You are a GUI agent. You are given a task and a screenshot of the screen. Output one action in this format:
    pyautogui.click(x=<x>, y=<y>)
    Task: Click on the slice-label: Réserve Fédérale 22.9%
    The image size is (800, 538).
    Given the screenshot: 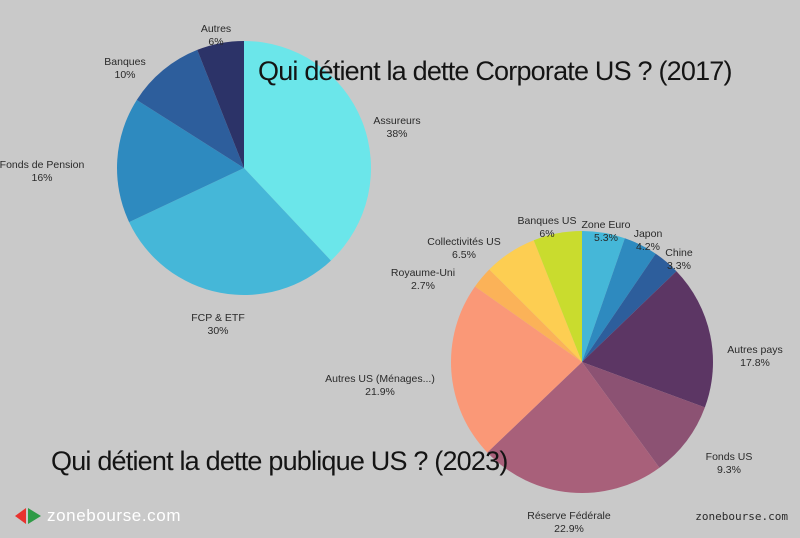 What is the action you would take?
    pyautogui.click(x=568, y=523)
    